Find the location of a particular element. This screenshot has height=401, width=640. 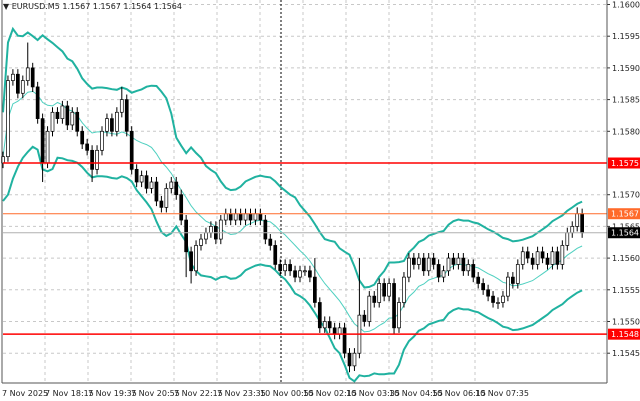

chart-title: ▼ EURUSD.M5 1.1567 1.1567 1.1564 1.1564 is located at coordinates (92, 6).